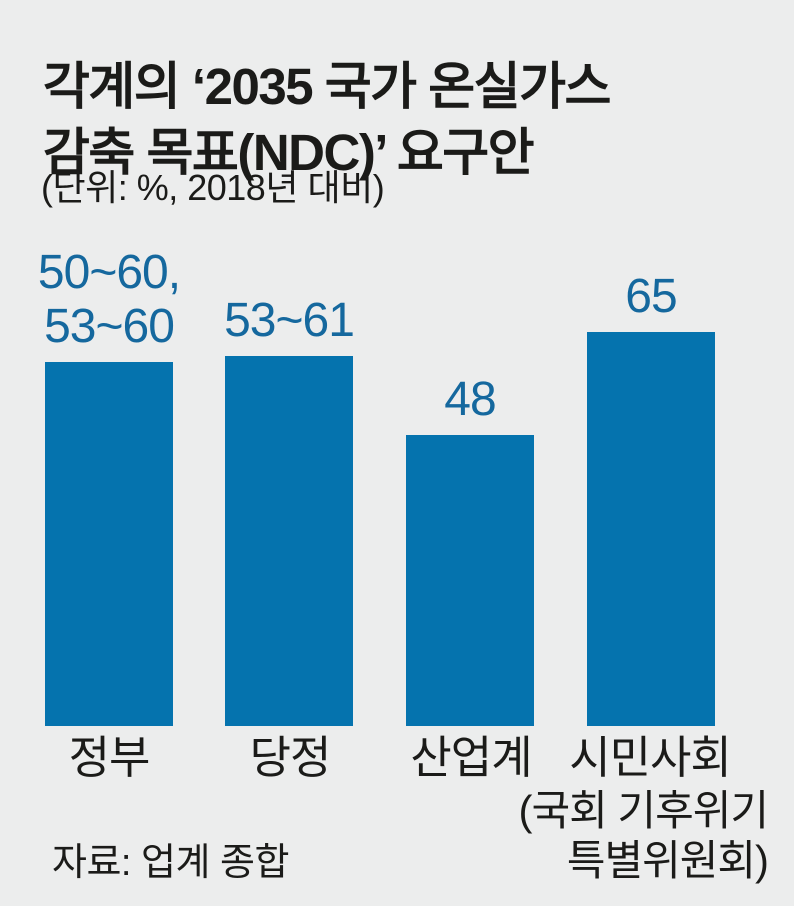  What do you see at coordinates (471, 757) in the screenshot?
I see `category-label-industry: 산업계` at bounding box center [471, 757].